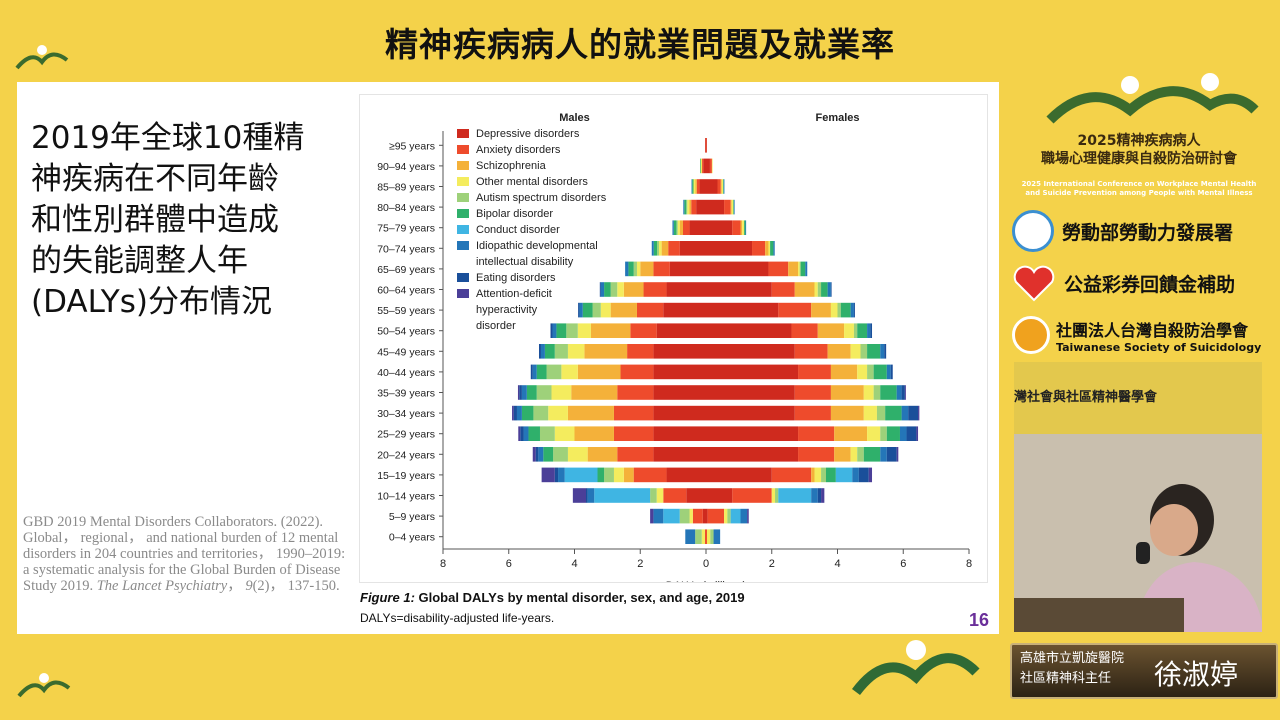  I want to click on page-title: 精神疾病病人的就業問題及就業率, so click(640, 44).